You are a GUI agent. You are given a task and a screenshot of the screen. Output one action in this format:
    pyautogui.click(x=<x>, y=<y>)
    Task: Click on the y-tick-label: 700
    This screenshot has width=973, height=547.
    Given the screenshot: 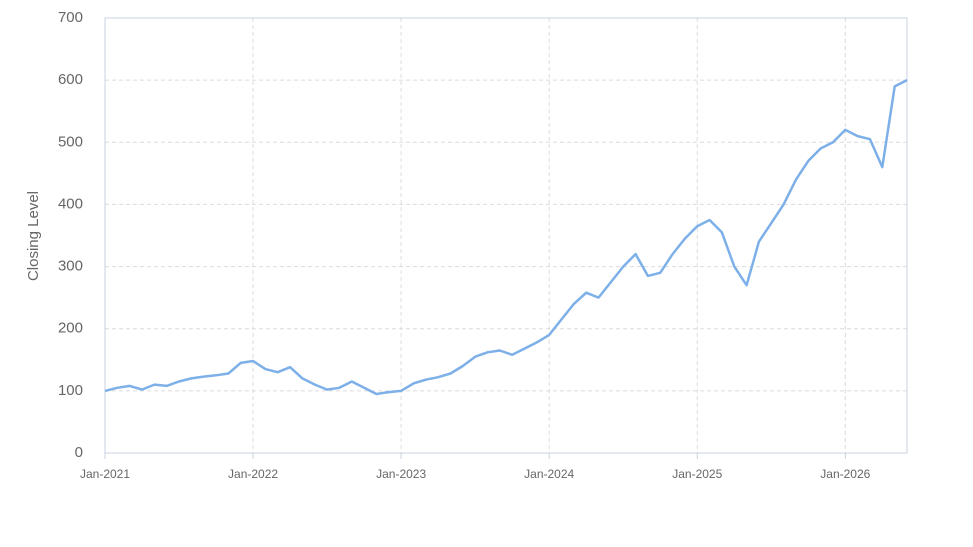 What is the action you would take?
    pyautogui.click(x=70, y=17)
    